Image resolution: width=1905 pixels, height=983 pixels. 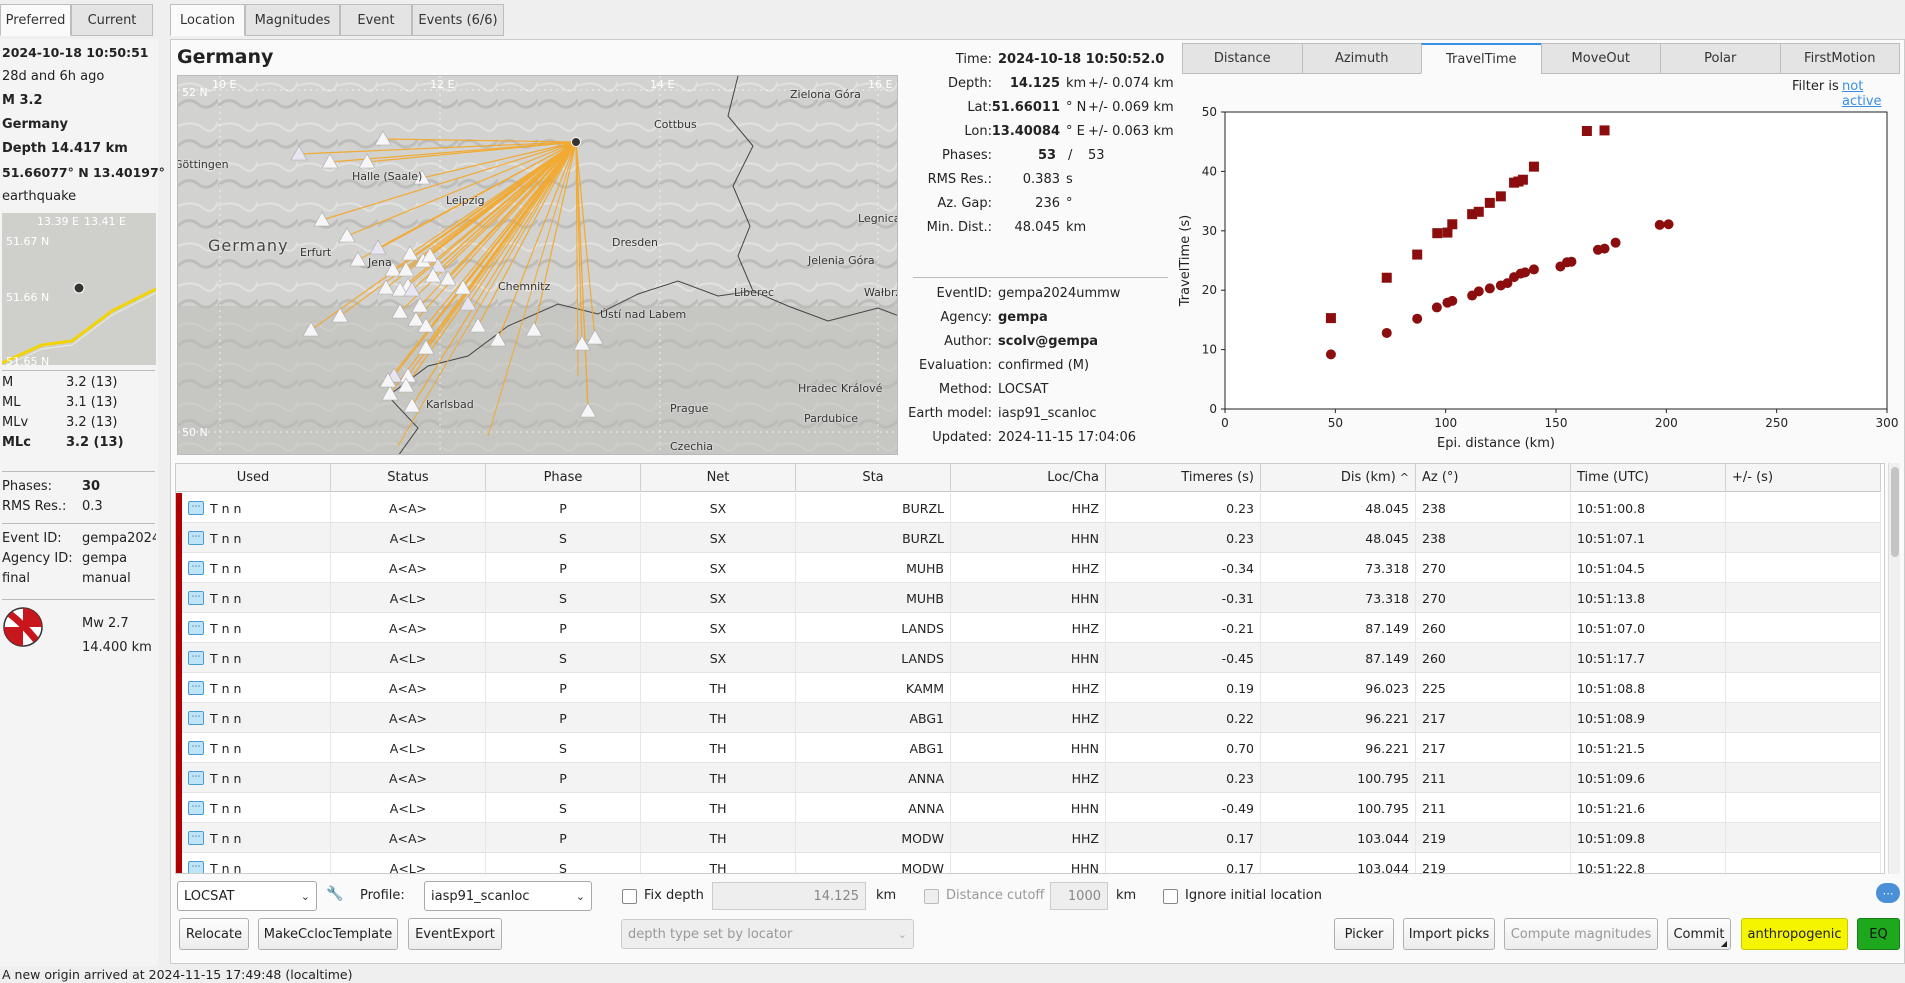 I want to click on column-header-status: Status, so click(x=408, y=478).